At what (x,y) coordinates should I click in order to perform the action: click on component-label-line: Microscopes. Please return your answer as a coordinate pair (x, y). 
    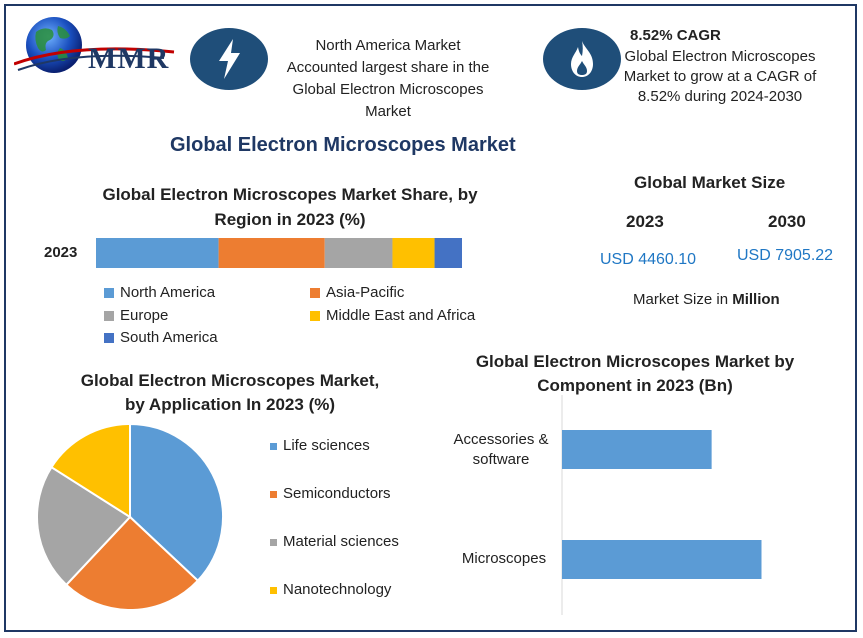
    Looking at the image, I should click on (504, 558).